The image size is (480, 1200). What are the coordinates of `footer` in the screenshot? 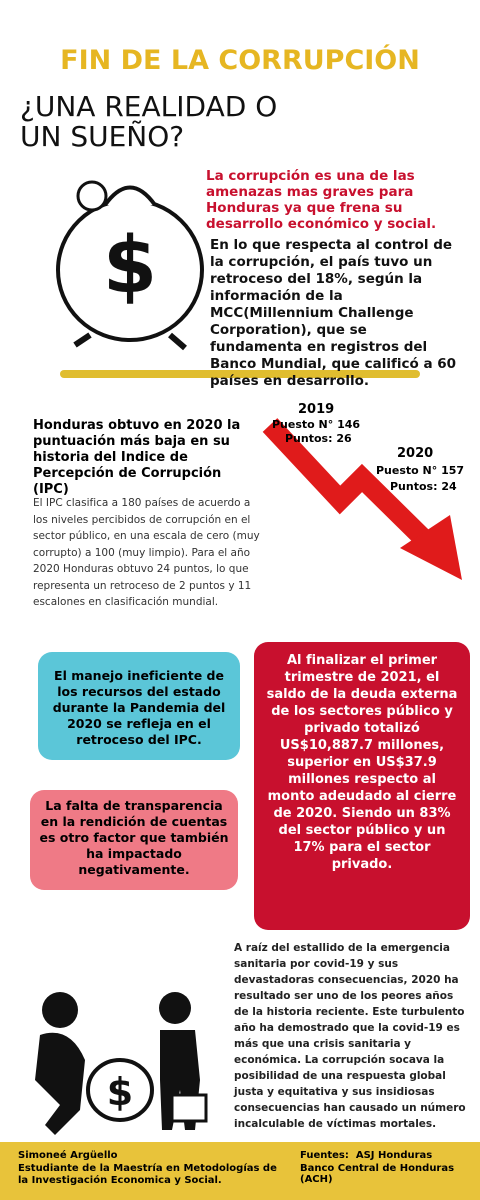 It's located at (240, 1171).